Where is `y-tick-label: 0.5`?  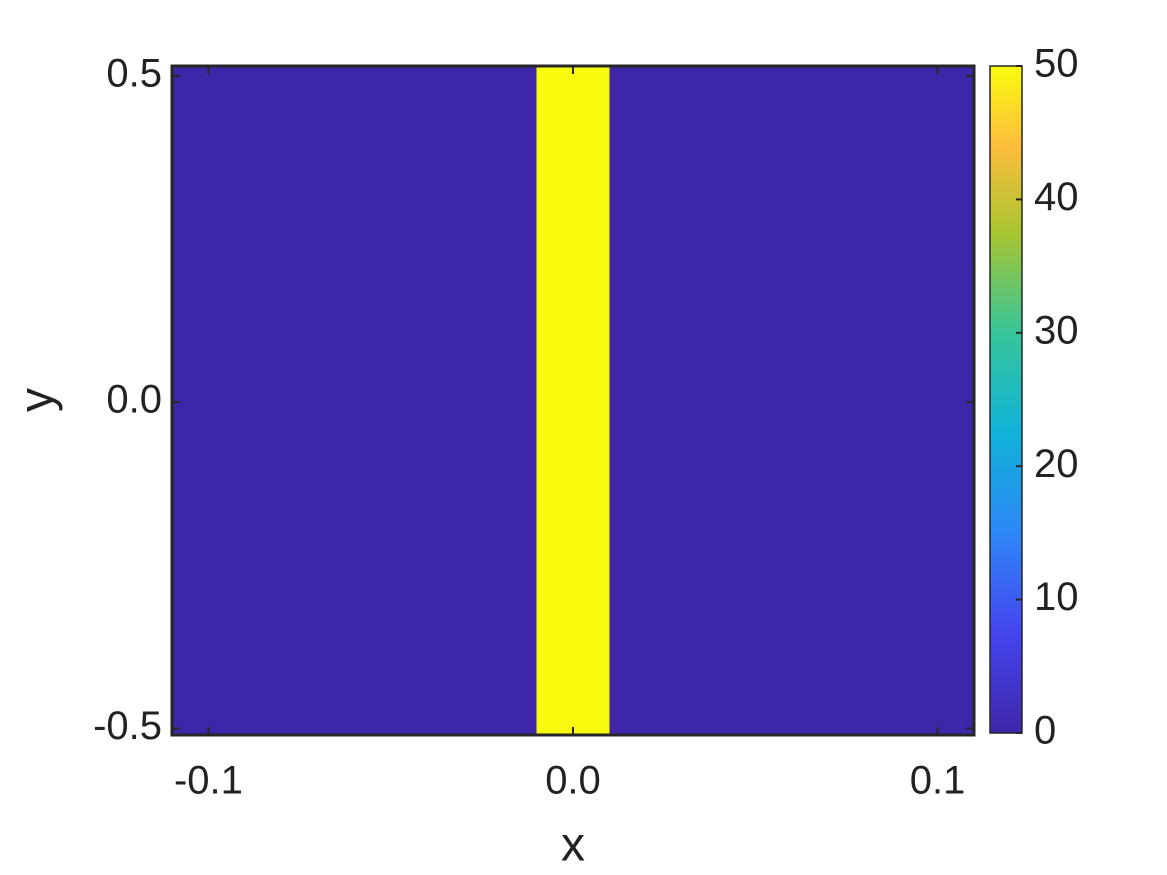 y-tick-label: 0.5 is located at coordinates (134, 73).